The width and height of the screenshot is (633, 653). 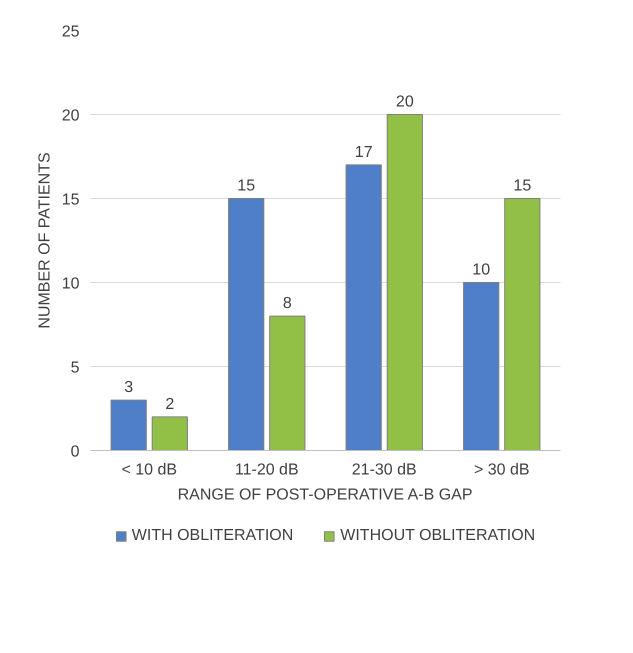 I want to click on y-tick-label: 10, so click(x=71, y=284).